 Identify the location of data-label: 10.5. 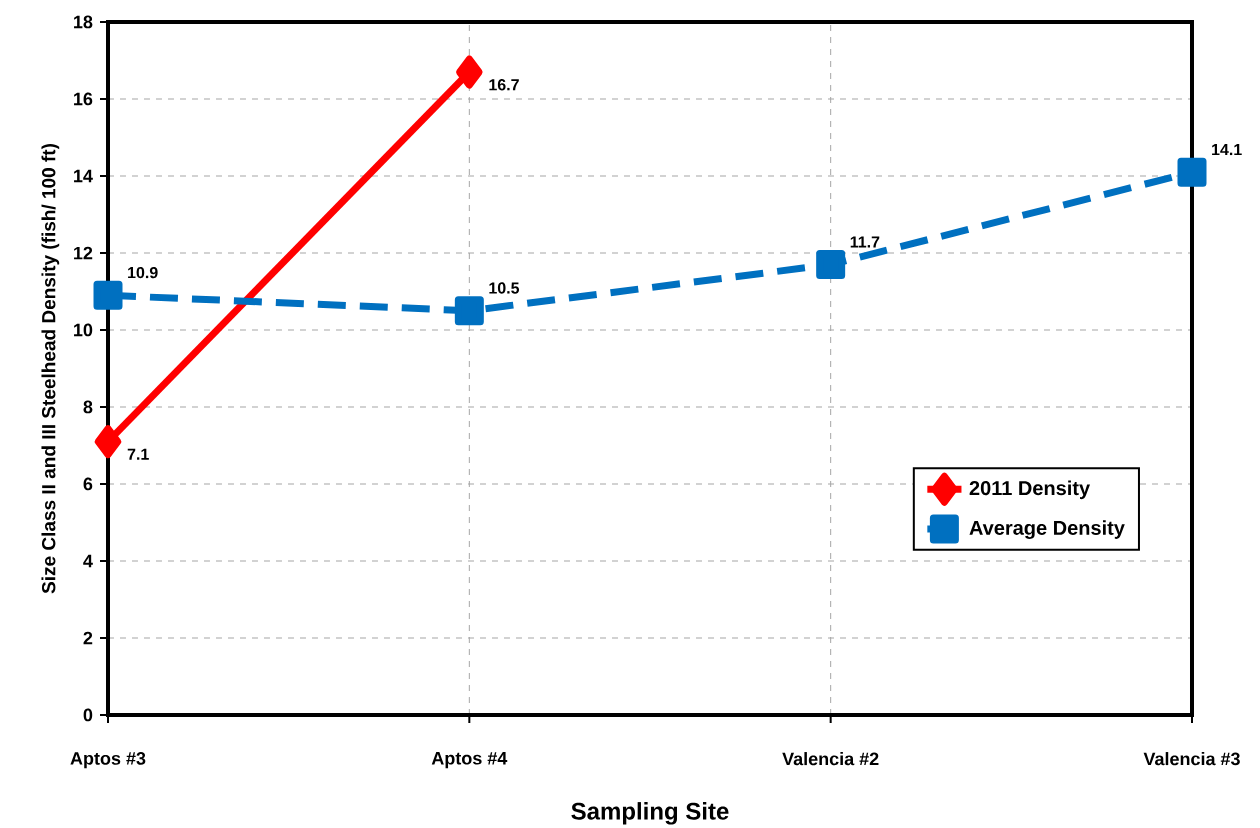
(504, 288).